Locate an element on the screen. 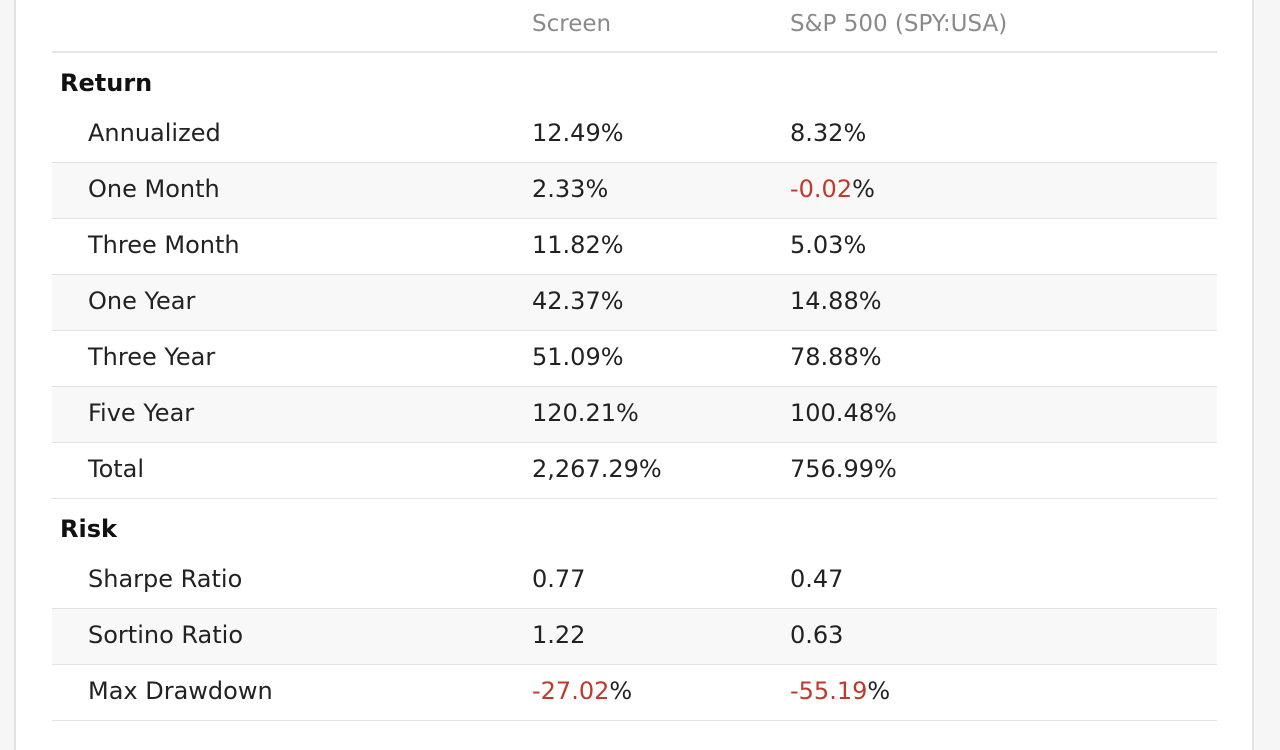 The height and width of the screenshot is (750, 1280). value-number: 0.77 is located at coordinates (559, 579).